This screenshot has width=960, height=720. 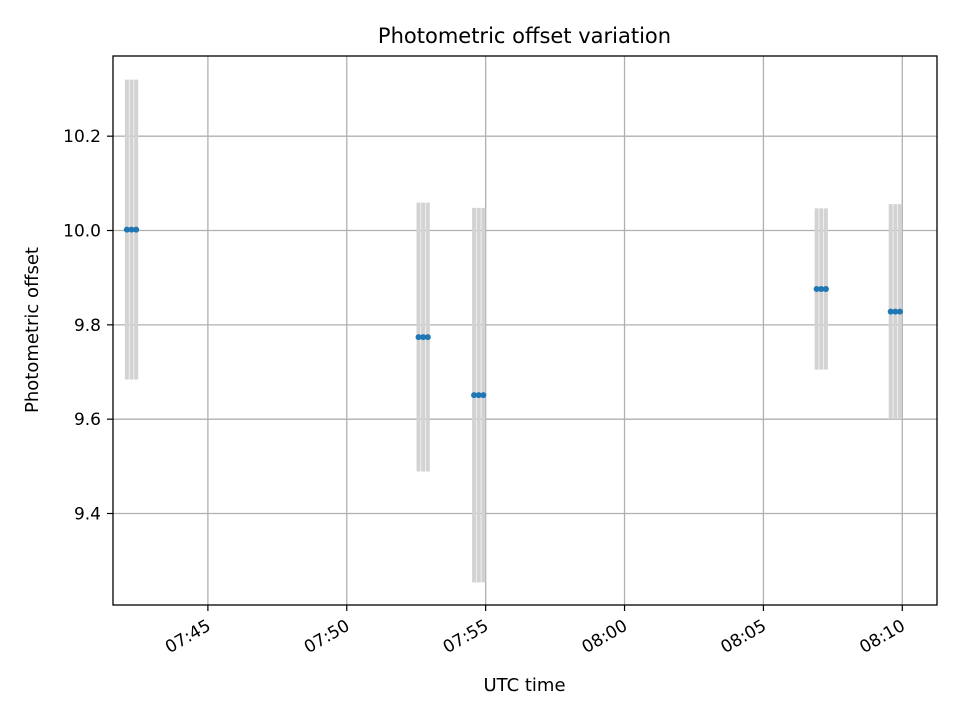 What do you see at coordinates (524, 36) in the screenshot?
I see `chart-title: Photometric offset variation` at bounding box center [524, 36].